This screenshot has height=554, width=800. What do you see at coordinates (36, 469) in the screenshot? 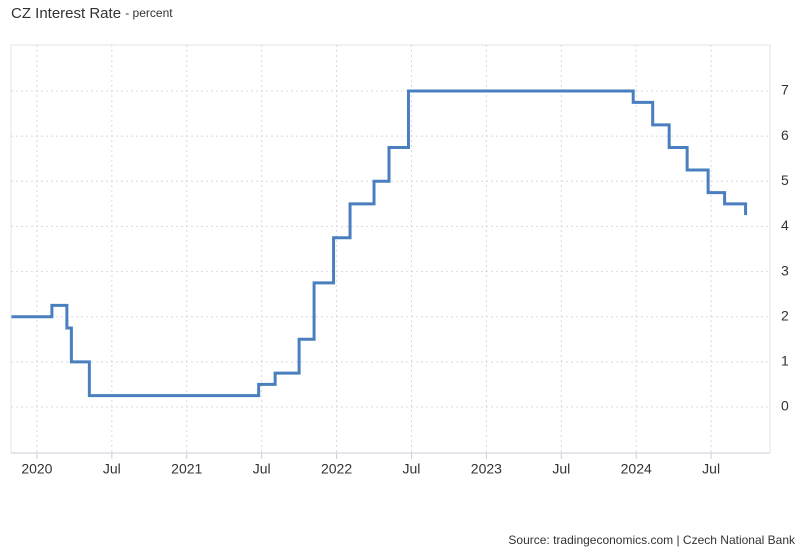
I see `x-tick-label: 2020` at bounding box center [36, 469].